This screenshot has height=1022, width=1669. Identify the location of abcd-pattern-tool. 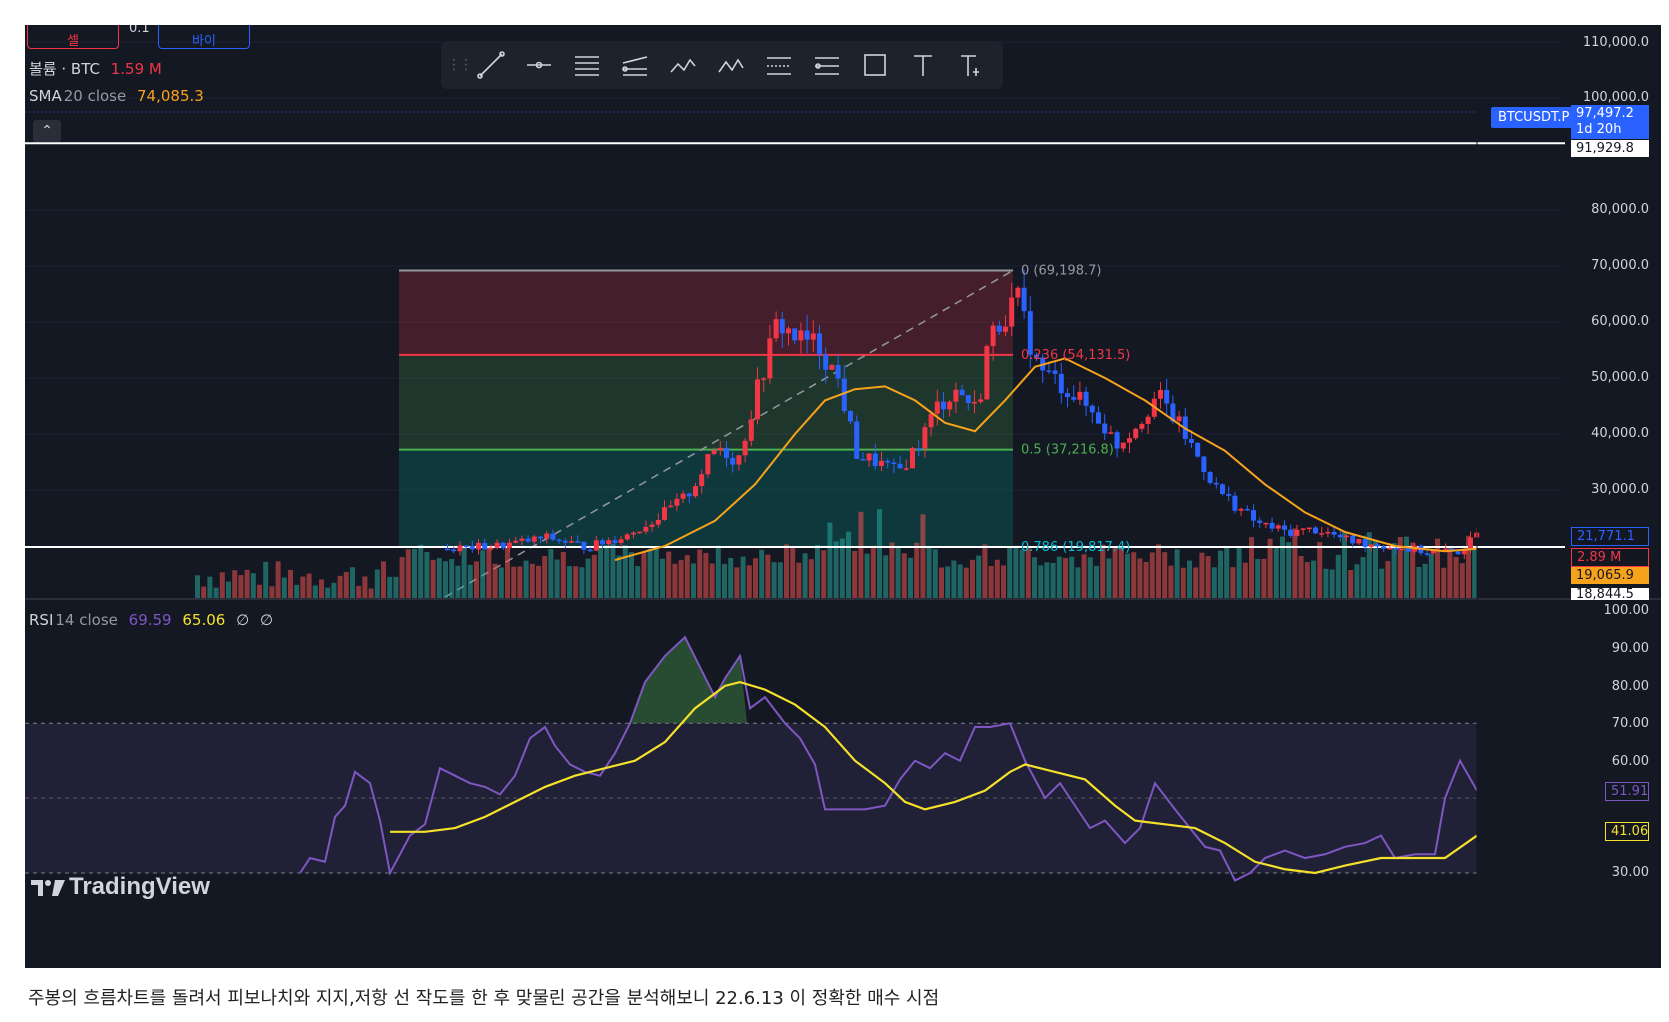
(731, 65).